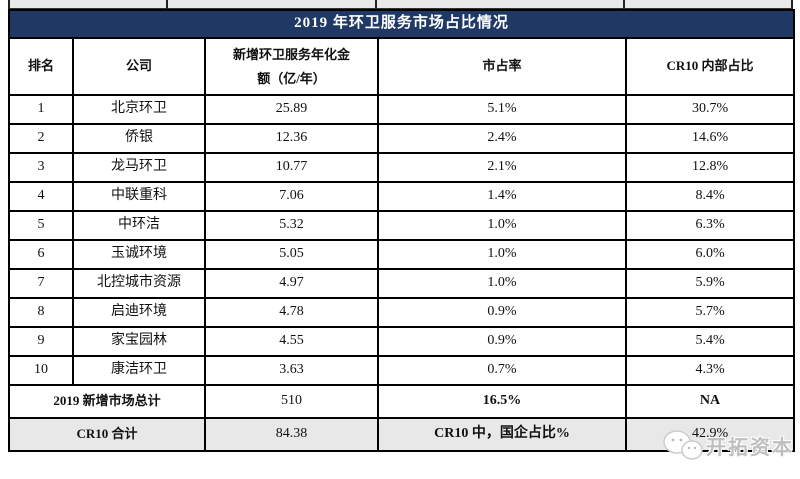  What do you see at coordinates (291, 225) in the screenshot?
I see `cell-amount: 5.32` at bounding box center [291, 225].